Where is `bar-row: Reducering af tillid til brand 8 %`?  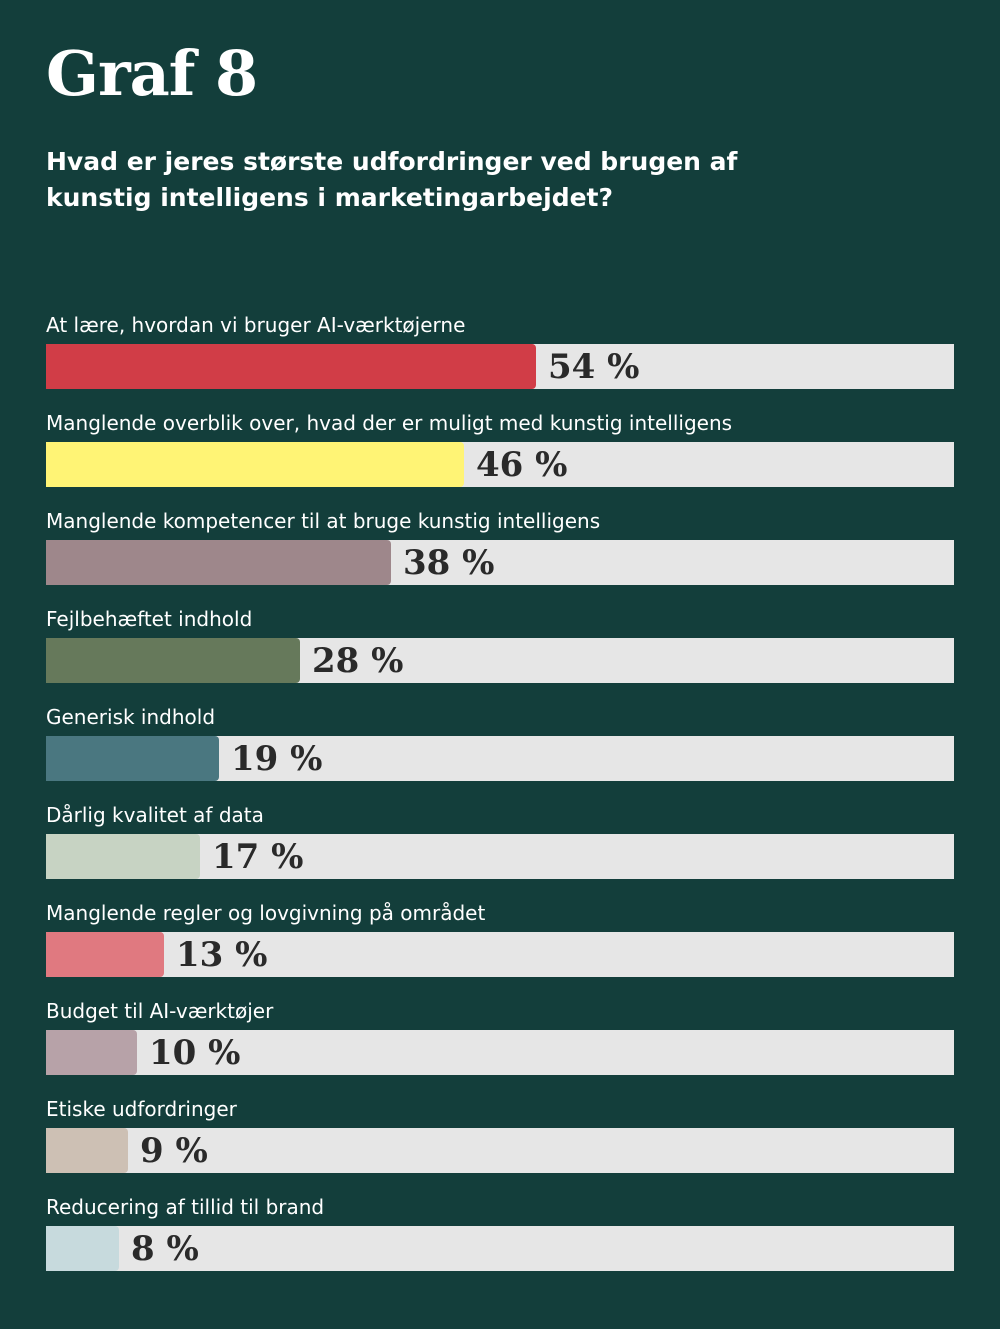 bar-row: Reducering af tillid til brand 8 % is located at coordinates (500, 1234).